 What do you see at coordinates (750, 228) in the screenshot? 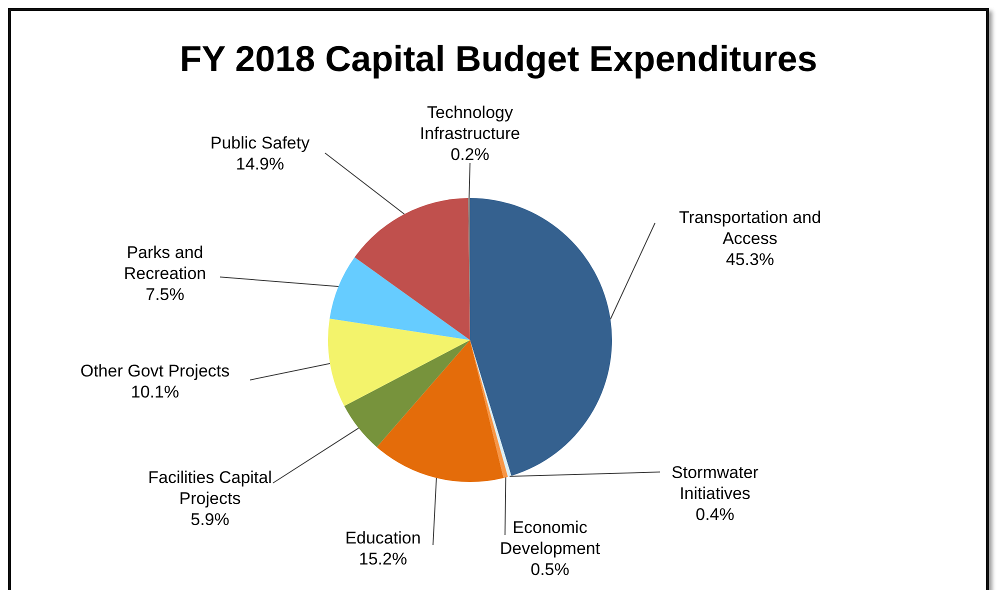
I see `slice-label: Transportation and Access` at bounding box center [750, 228].